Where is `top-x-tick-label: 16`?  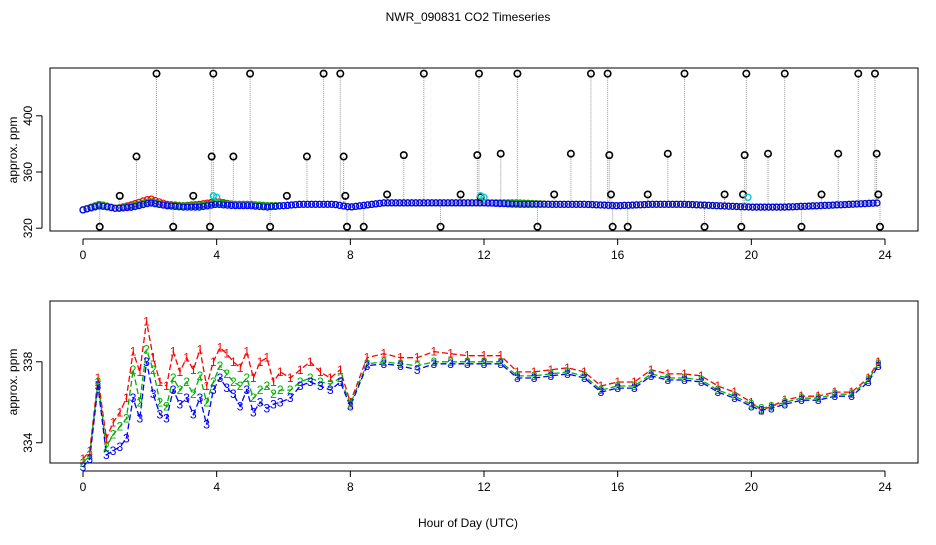
top-x-tick-label: 16 is located at coordinates (618, 255).